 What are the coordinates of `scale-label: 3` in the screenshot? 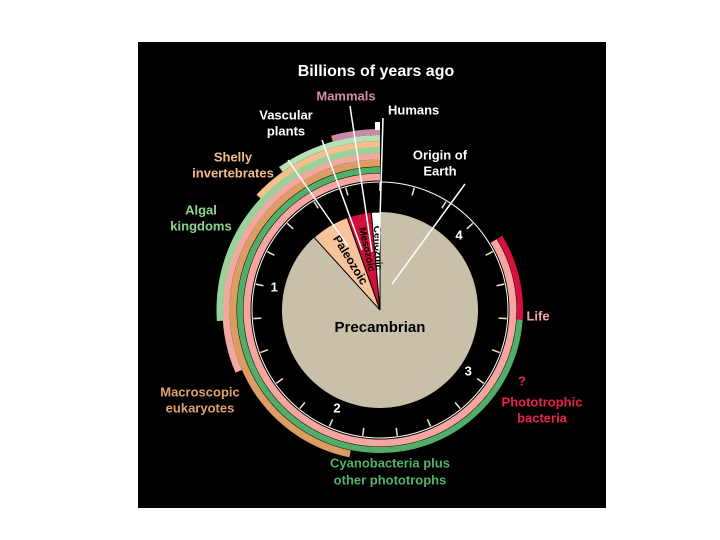 It's located at (468, 371).